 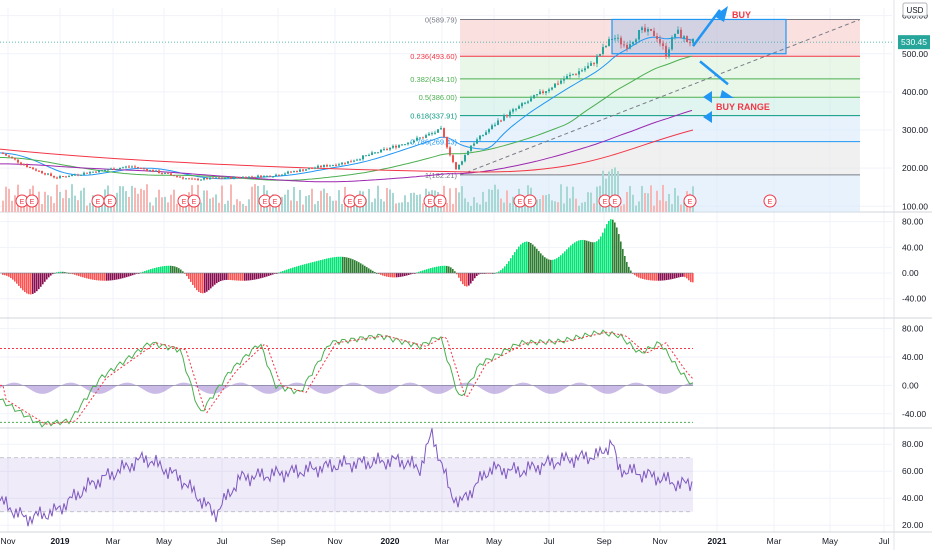 What do you see at coordinates (433, 116) in the screenshot?
I see `fib-label: 0.618(337.91)` at bounding box center [433, 116].